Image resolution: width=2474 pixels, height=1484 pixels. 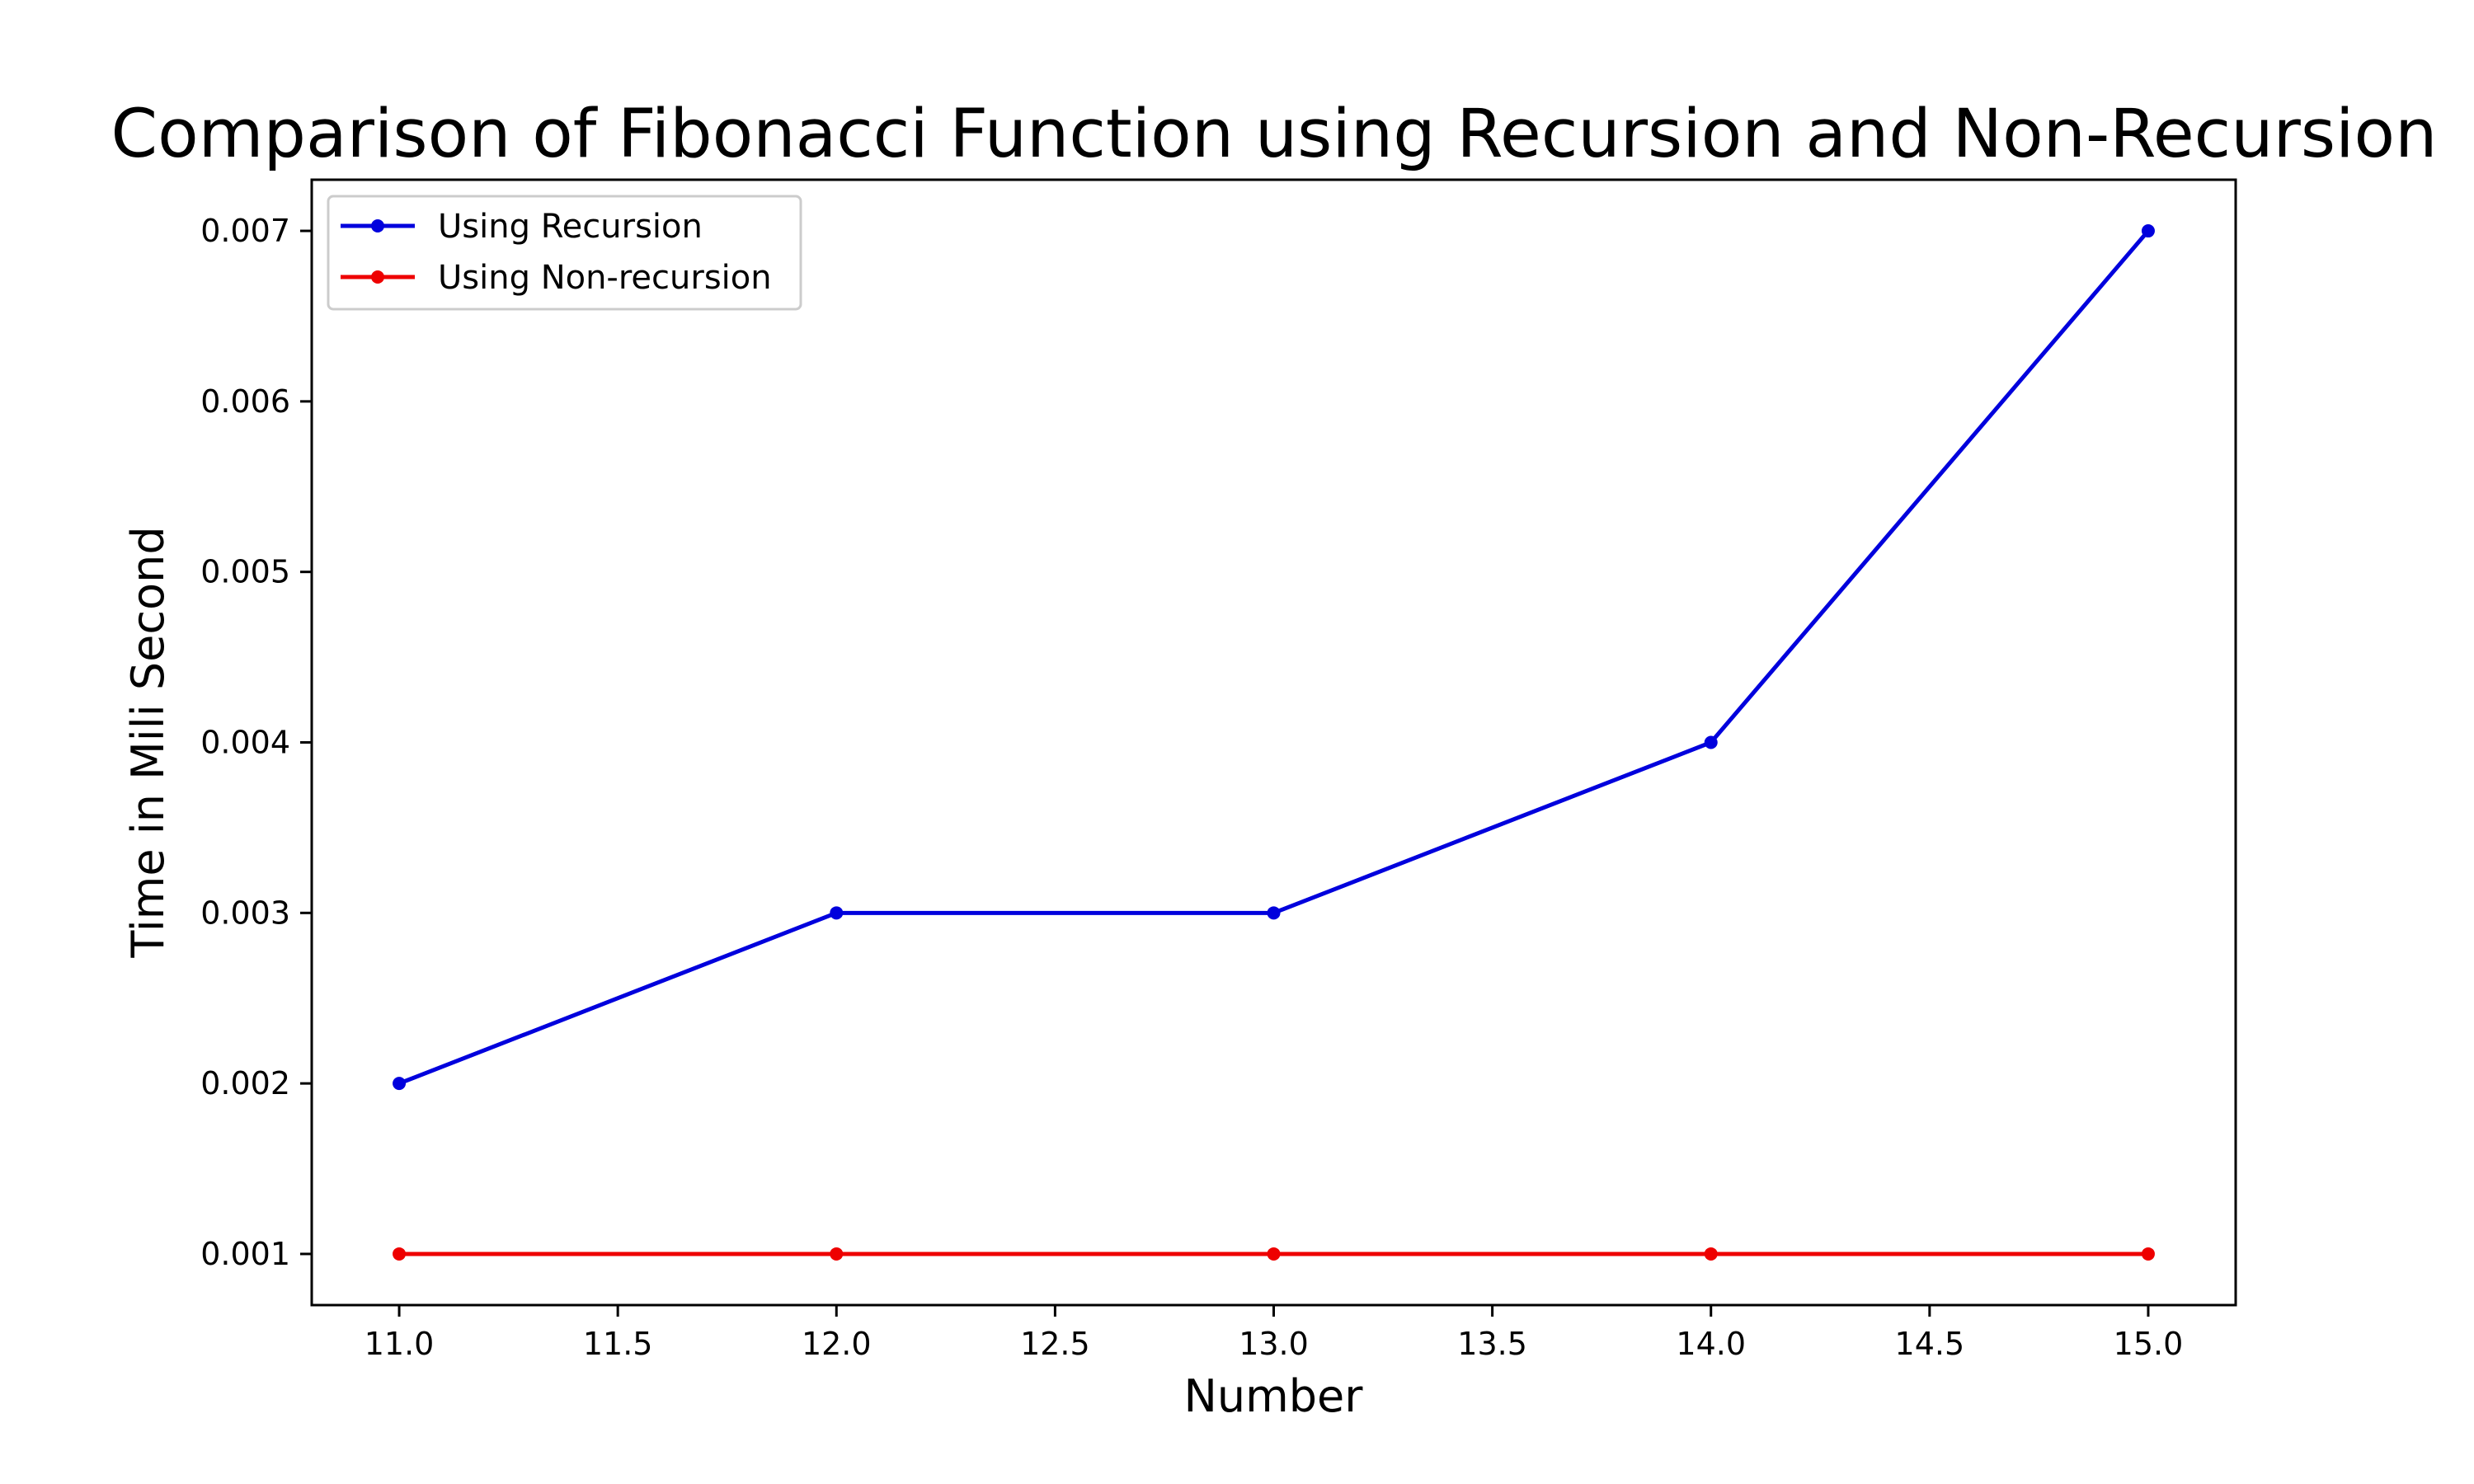 What do you see at coordinates (837, 1344) in the screenshot?
I see `x-tick-label: 12.0` at bounding box center [837, 1344].